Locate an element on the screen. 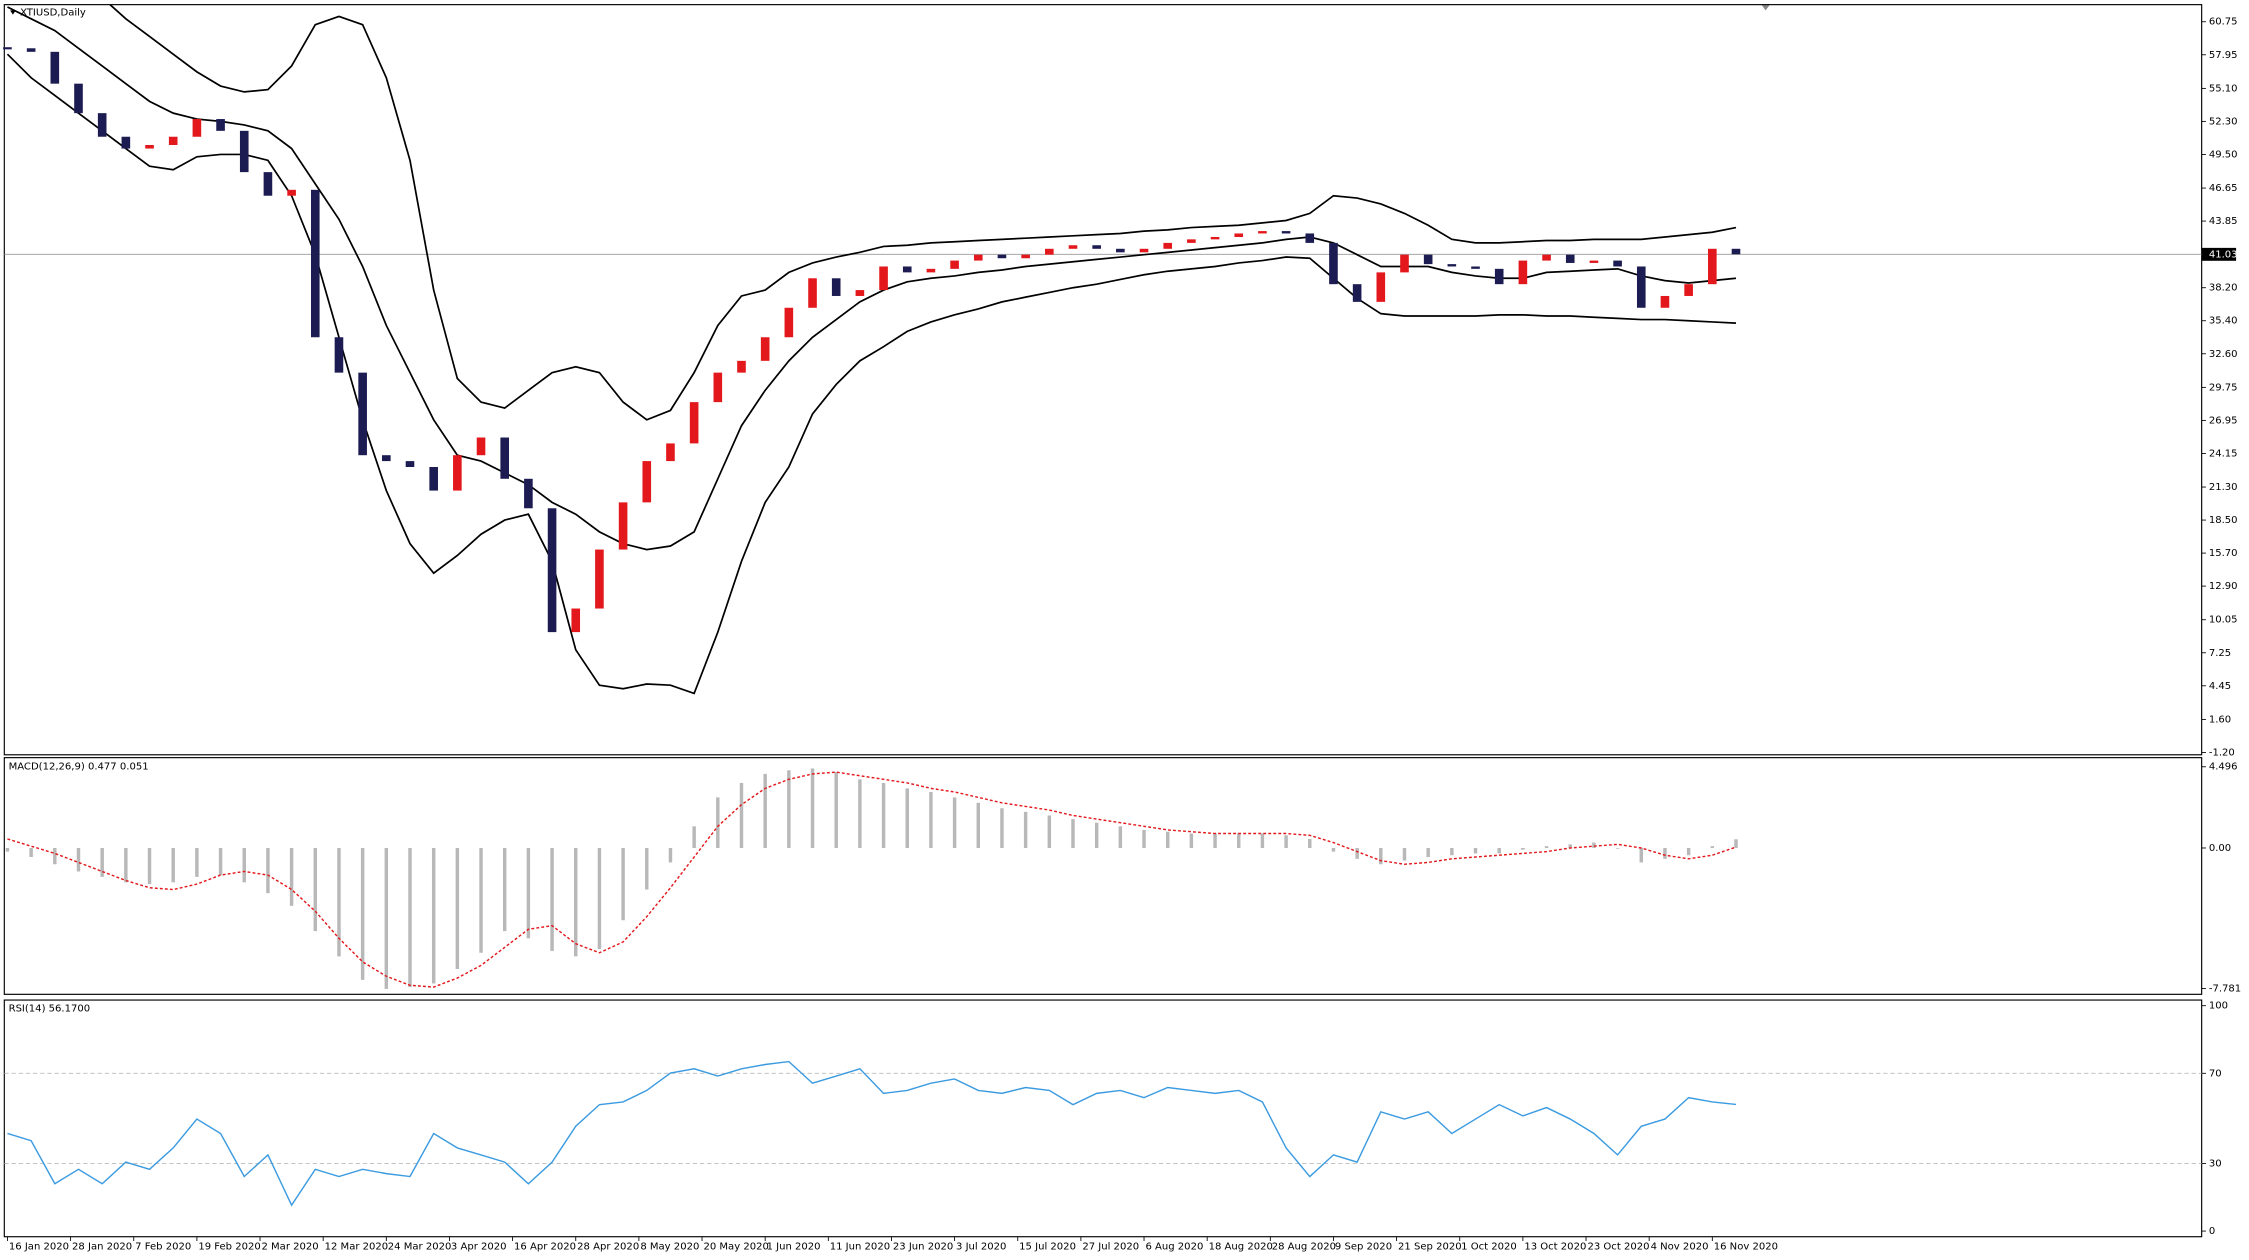 The image size is (2249, 1260). x-tick-label: 19 Feb 2020 is located at coordinates (229, 1247).